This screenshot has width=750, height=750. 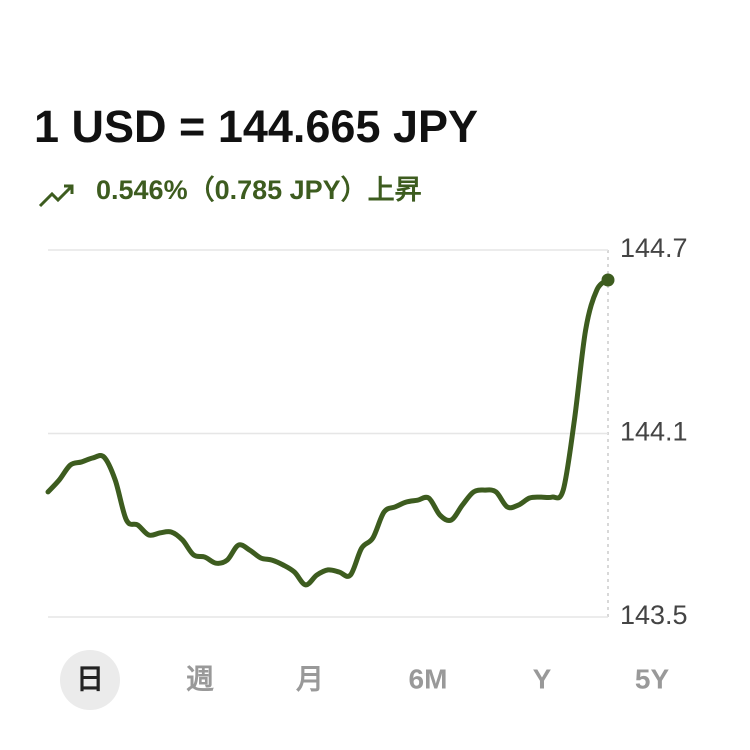 What do you see at coordinates (256, 126) in the screenshot?
I see `rate-title: 1 USD = 144.665 JPY` at bounding box center [256, 126].